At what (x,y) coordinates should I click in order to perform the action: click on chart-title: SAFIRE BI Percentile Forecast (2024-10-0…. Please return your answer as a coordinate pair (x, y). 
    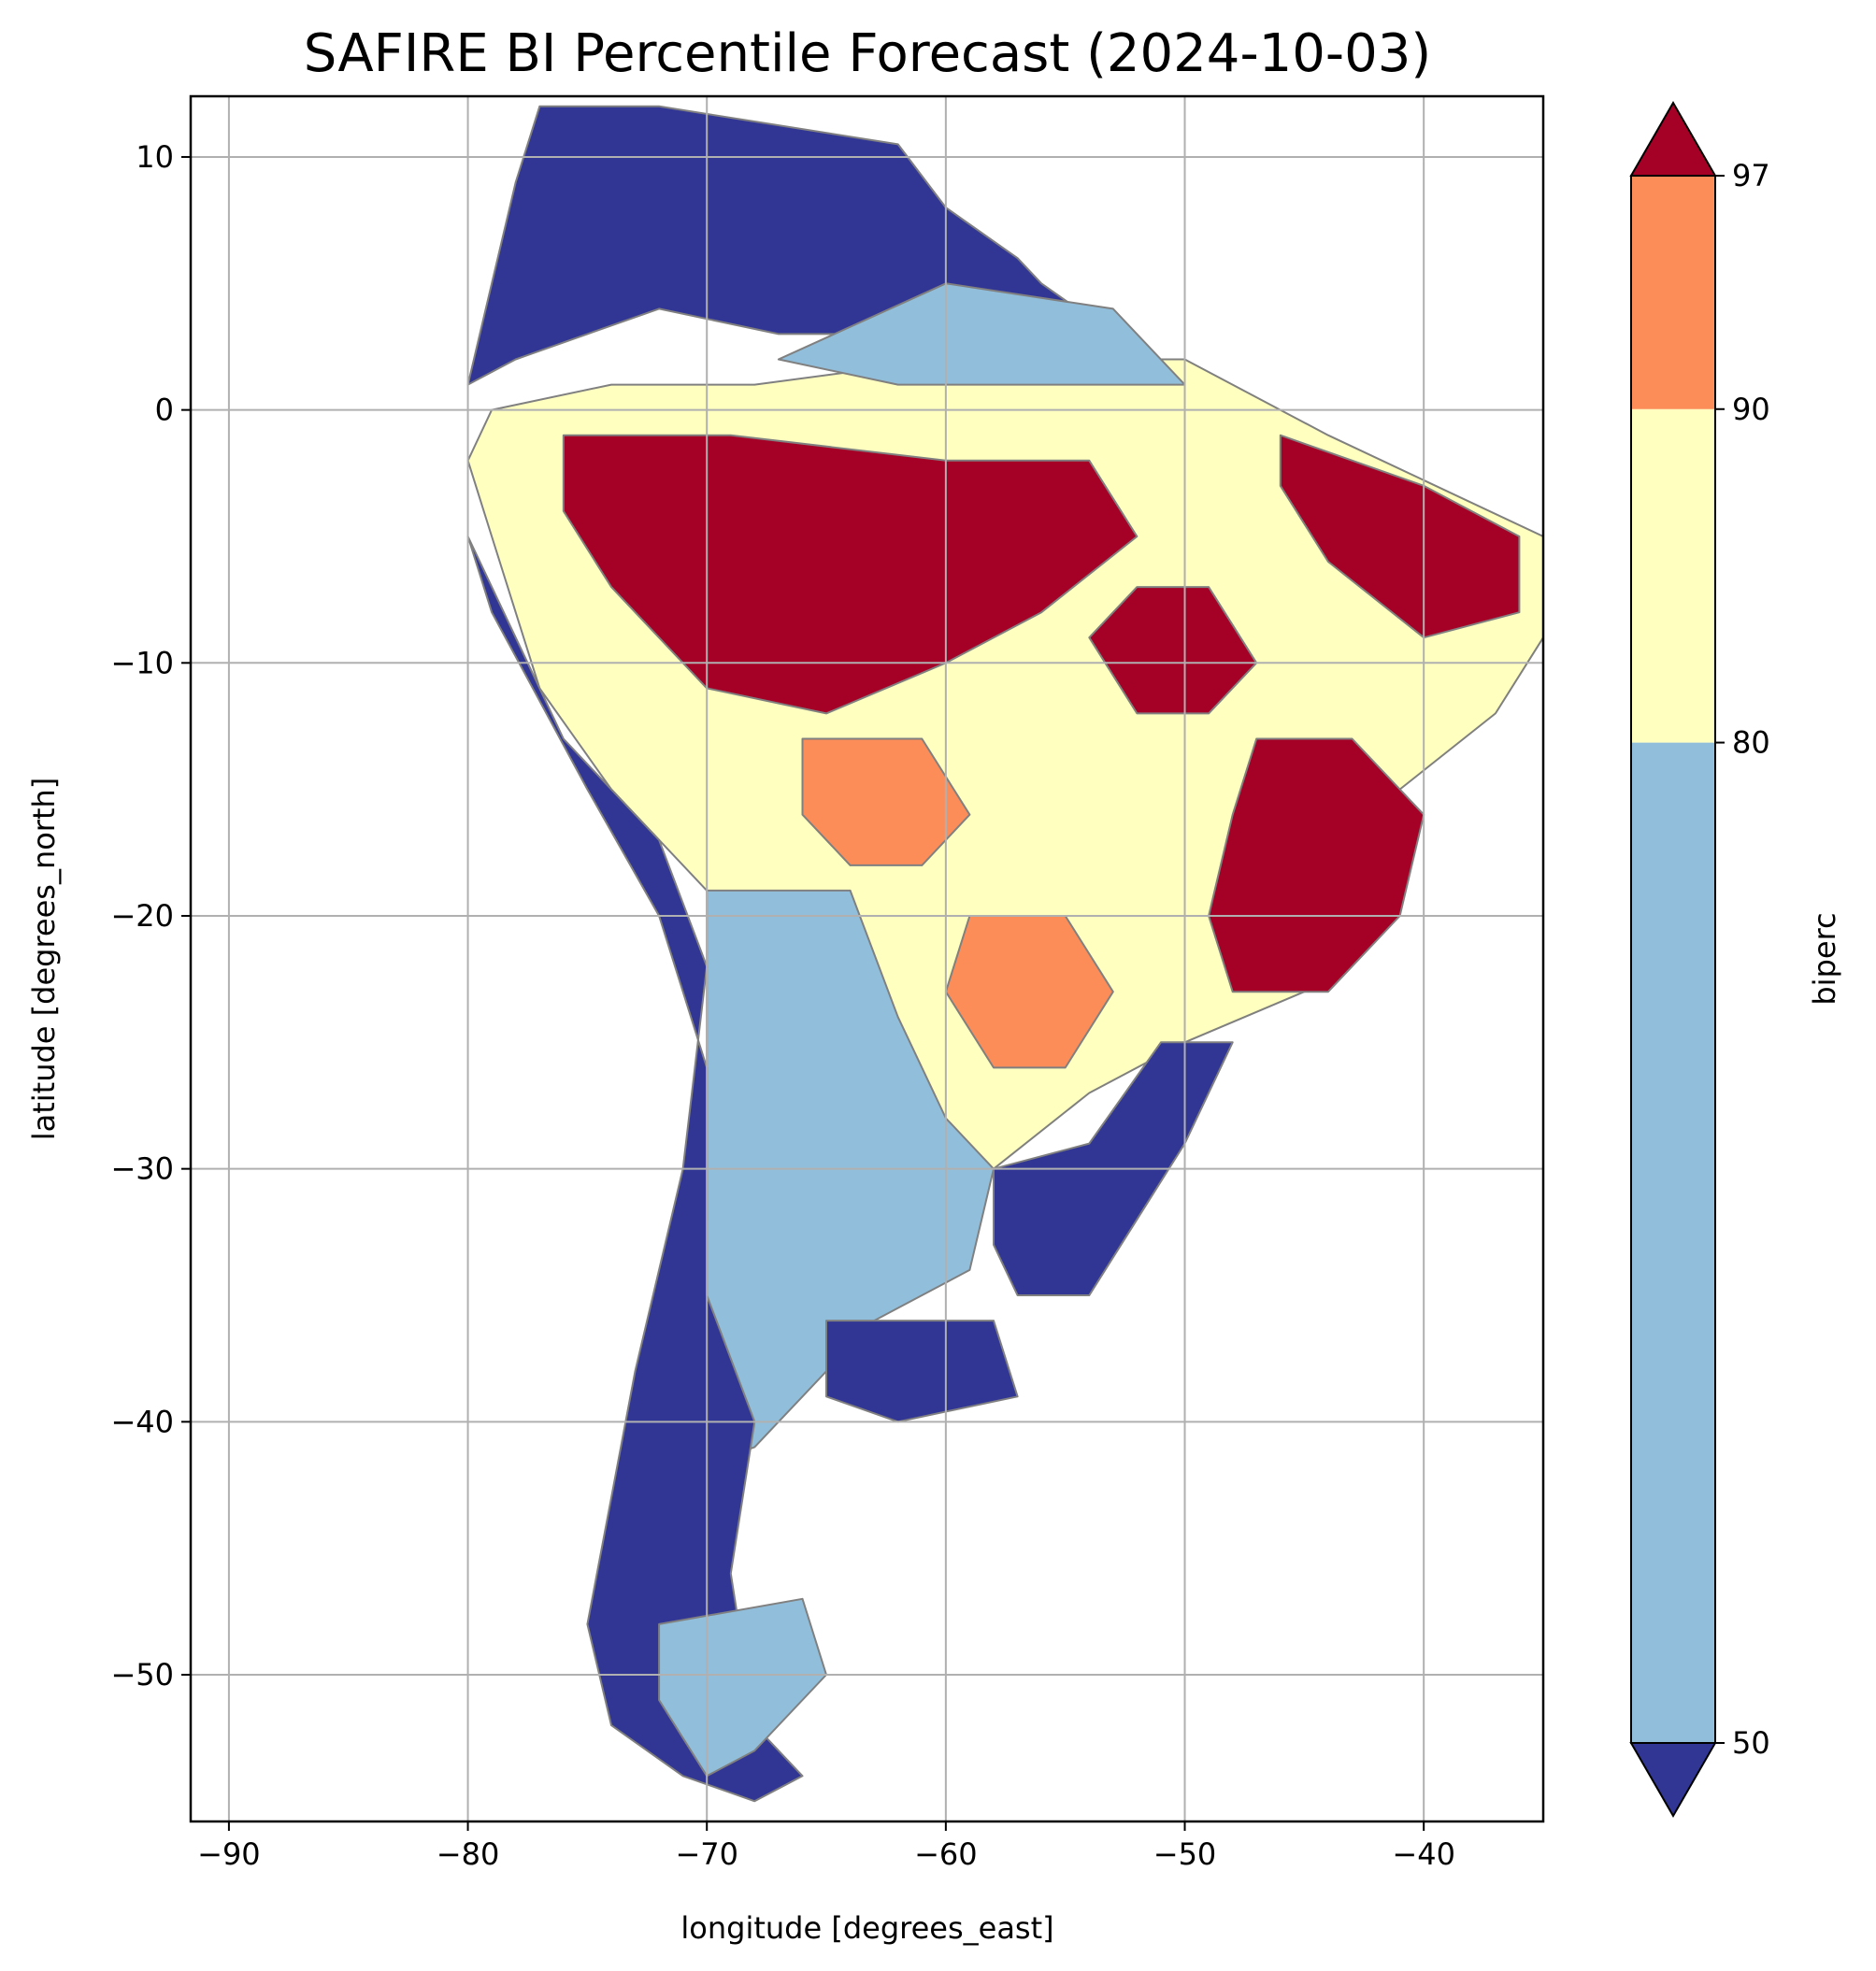
    Looking at the image, I should click on (868, 53).